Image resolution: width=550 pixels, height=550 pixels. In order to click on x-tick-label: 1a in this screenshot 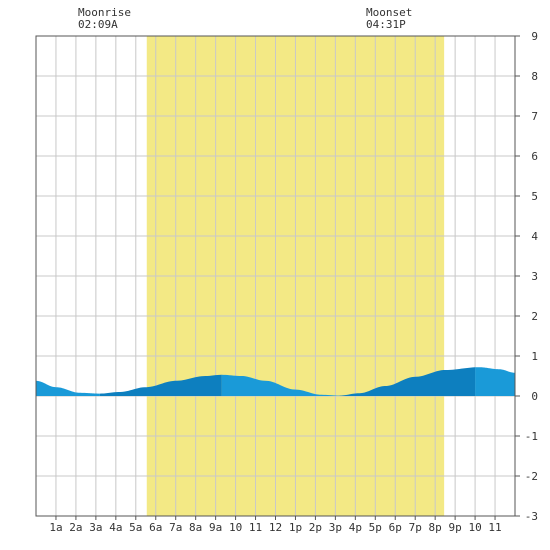, I will do `click(55, 527)`.